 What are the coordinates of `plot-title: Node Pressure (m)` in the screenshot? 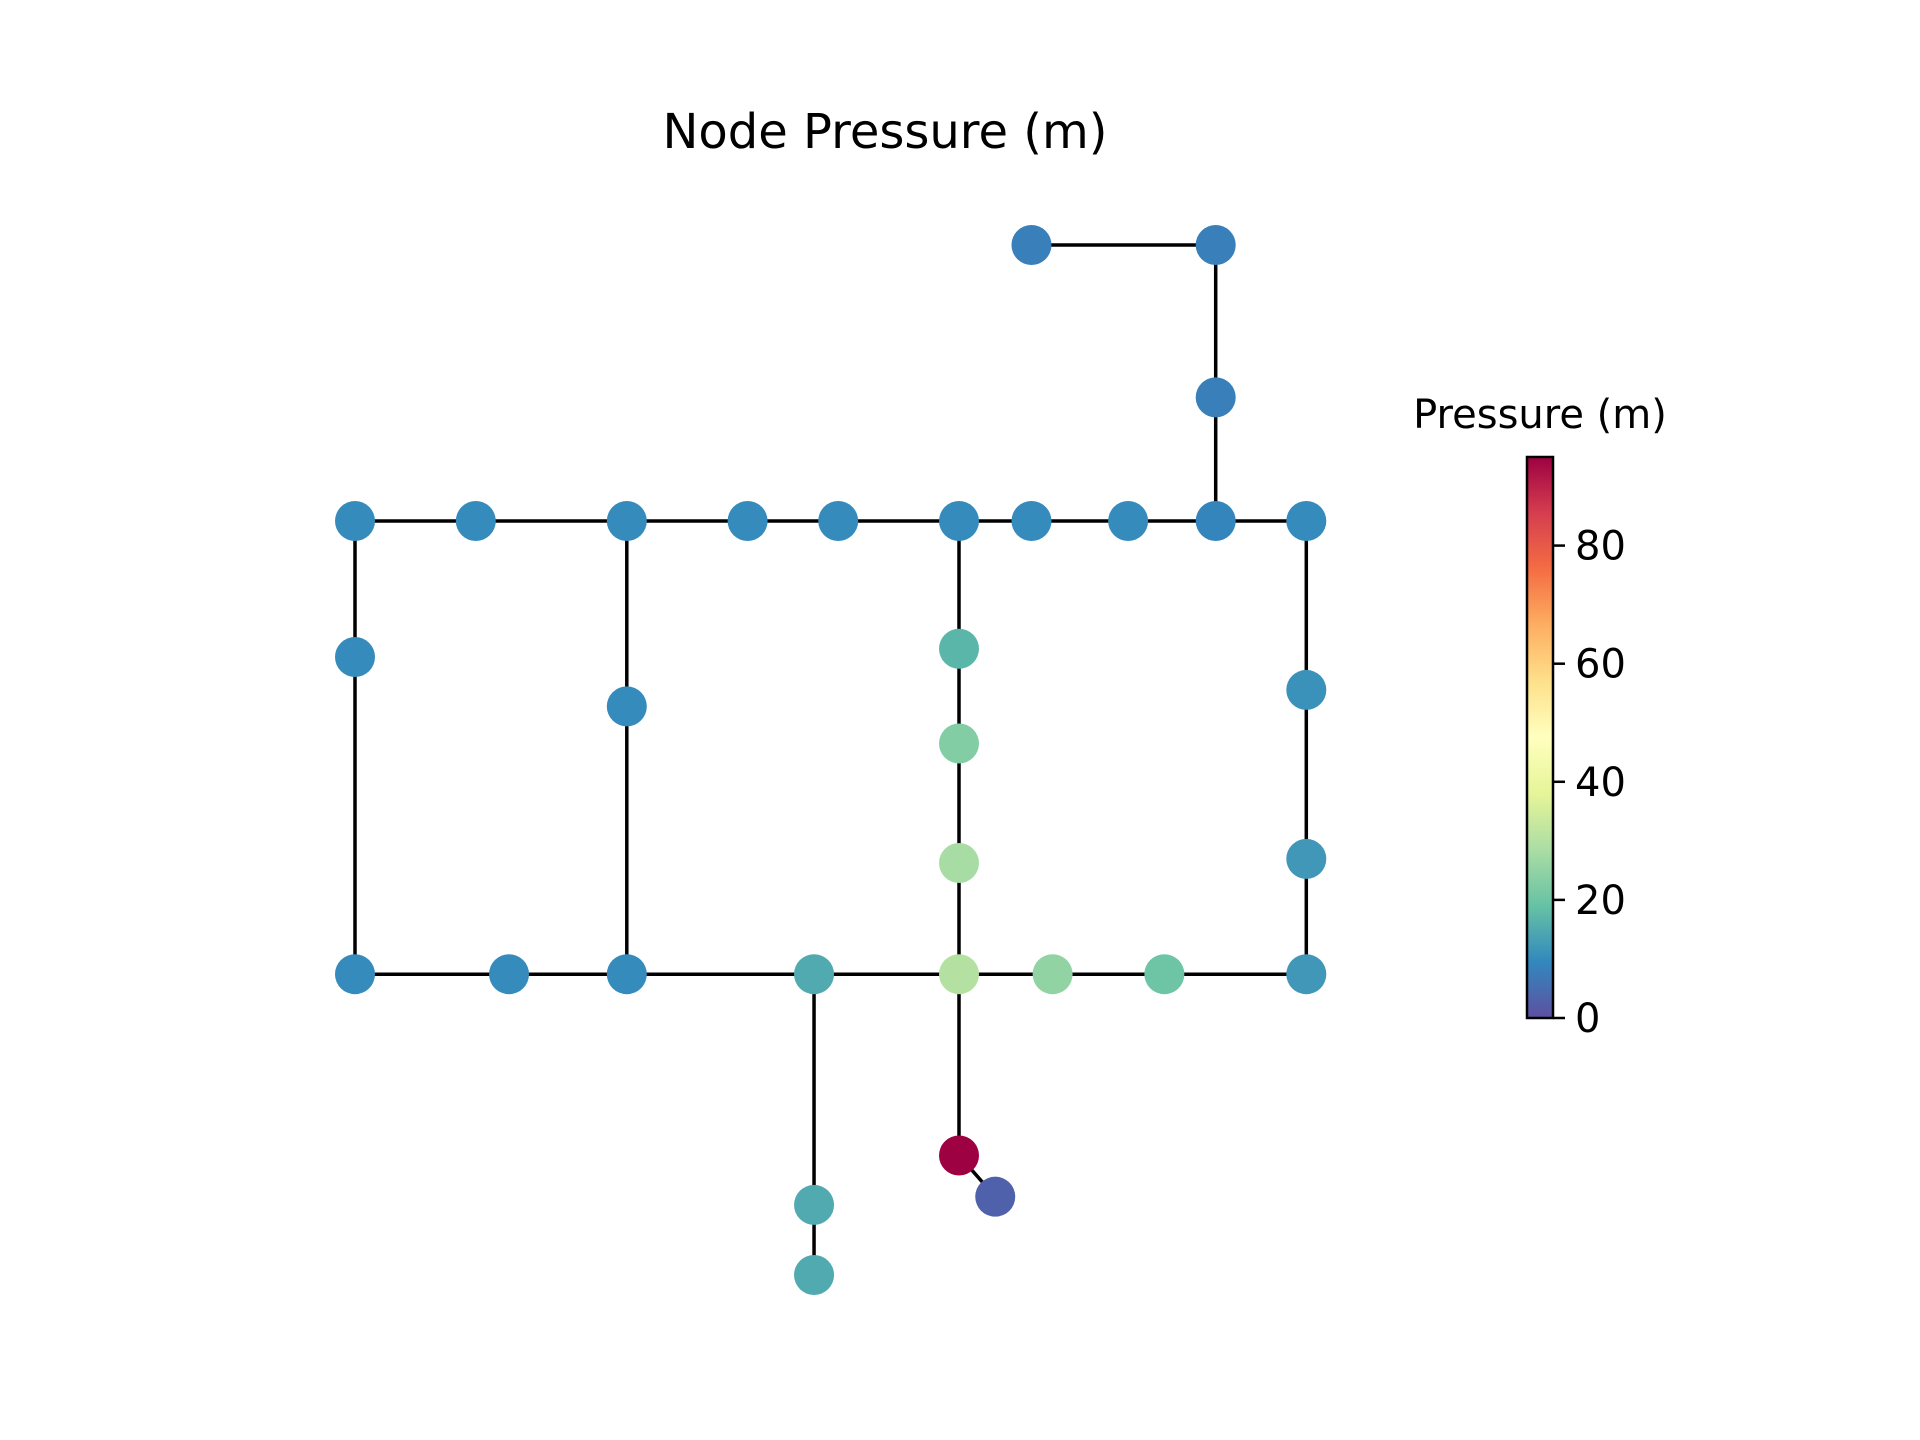 It's located at (885, 132).